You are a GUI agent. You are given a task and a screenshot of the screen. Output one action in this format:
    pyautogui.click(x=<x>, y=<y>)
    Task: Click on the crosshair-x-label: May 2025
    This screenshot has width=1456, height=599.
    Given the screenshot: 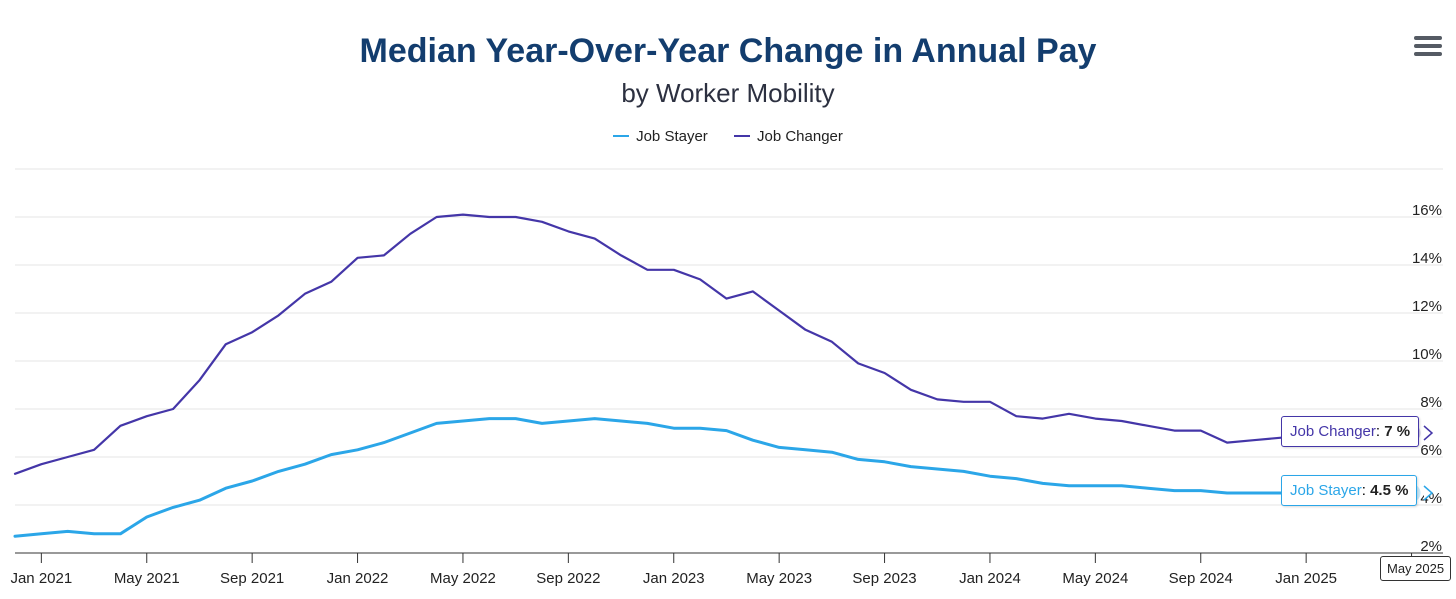 What is the action you would take?
    pyautogui.click(x=1416, y=568)
    